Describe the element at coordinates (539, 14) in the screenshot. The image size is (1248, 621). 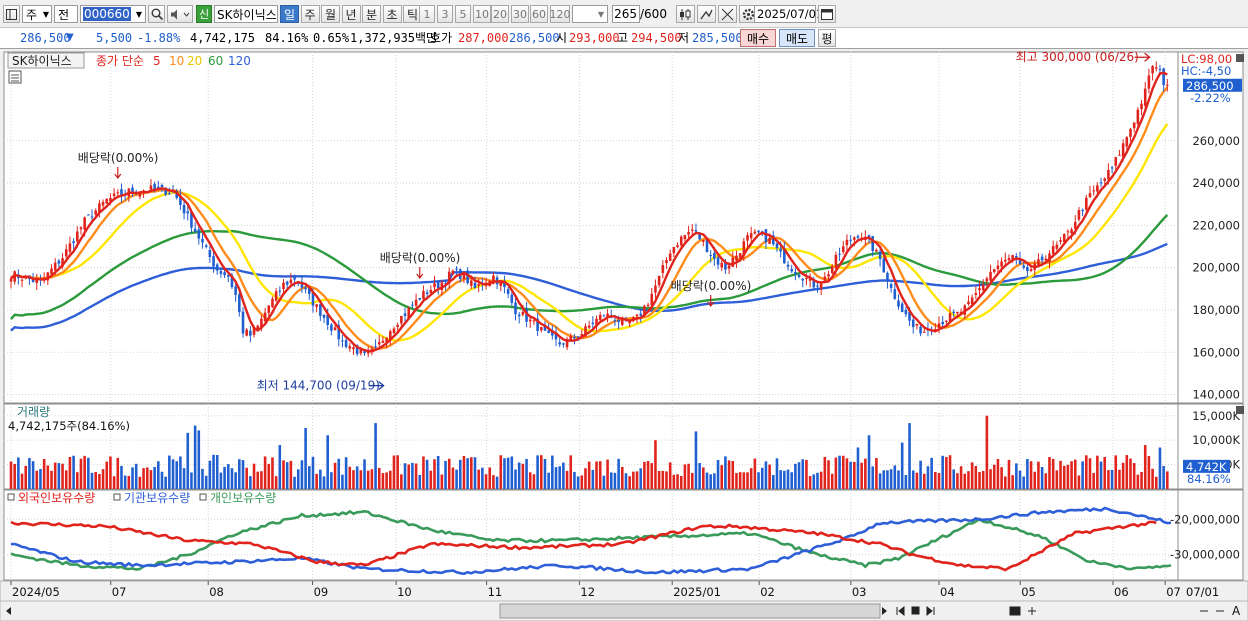
I see `interval-tab-60: 60` at that location.